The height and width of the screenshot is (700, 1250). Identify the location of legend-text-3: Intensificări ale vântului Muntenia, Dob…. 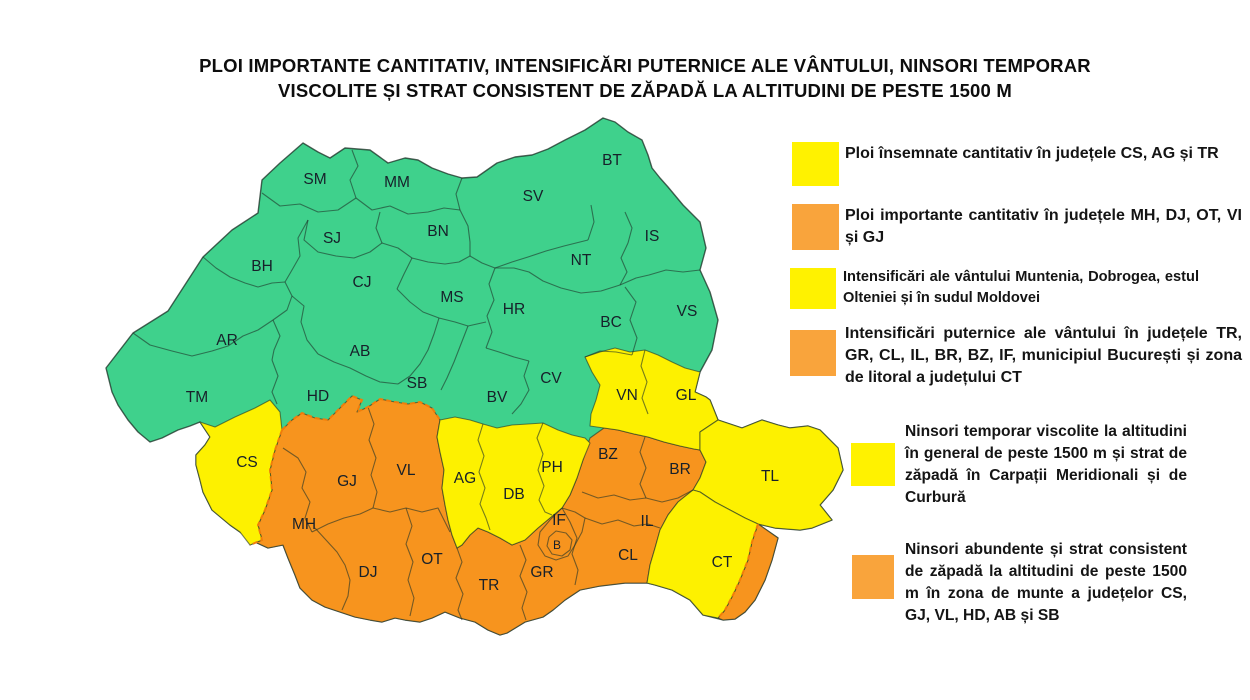
(1021, 287).